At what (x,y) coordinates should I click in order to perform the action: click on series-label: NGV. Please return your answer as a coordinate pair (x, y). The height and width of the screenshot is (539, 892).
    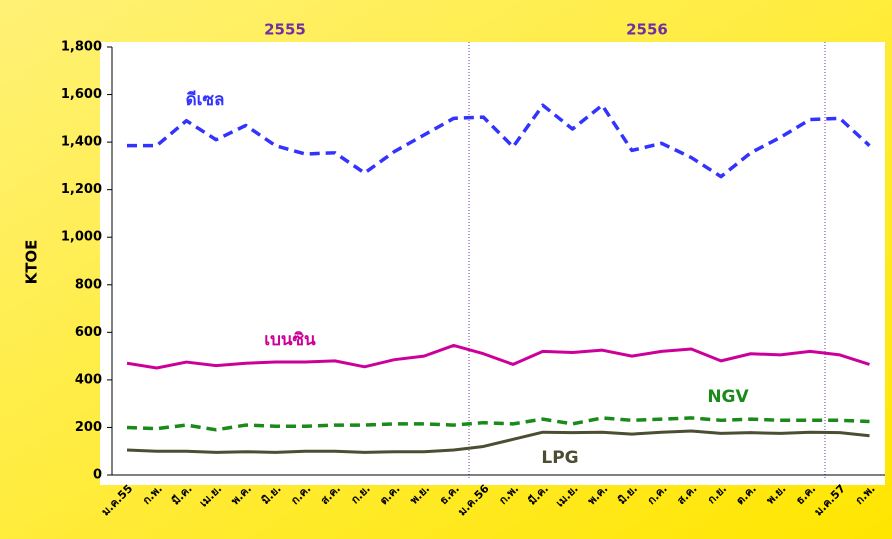
    Looking at the image, I should click on (728, 397).